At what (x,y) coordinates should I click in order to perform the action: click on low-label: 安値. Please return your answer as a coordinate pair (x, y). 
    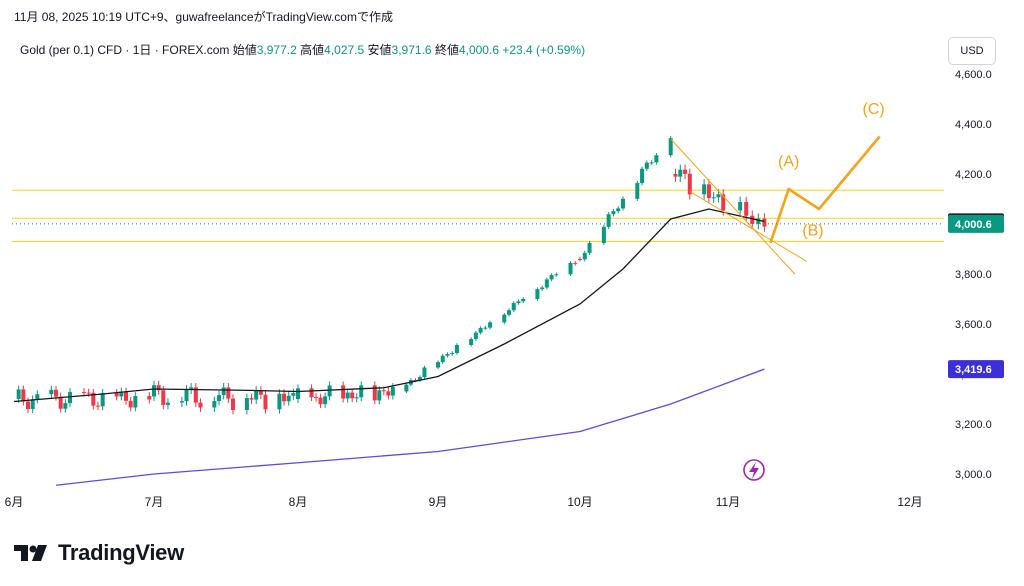
    Looking at the image, I should click on (379, 50).